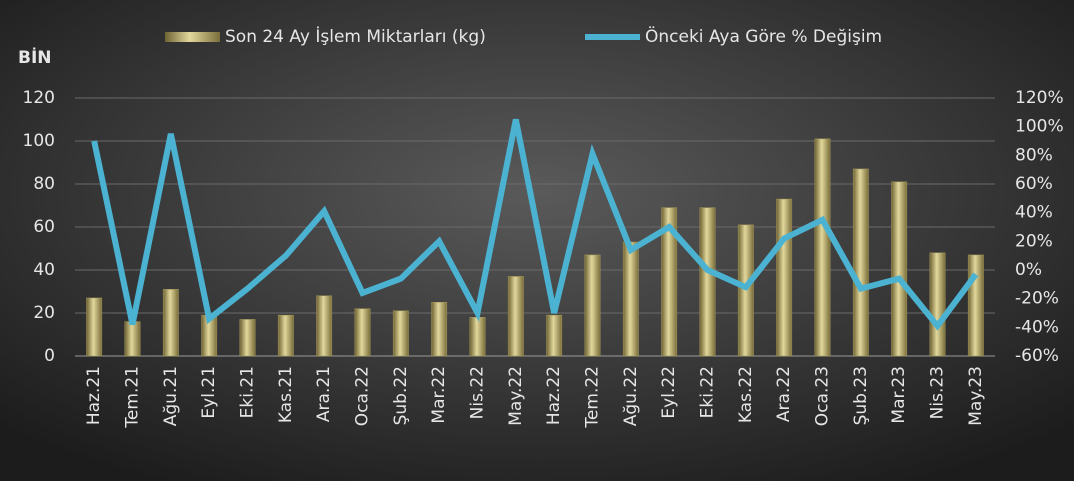  I want to click on x-tick-label: Oca.23, so click(823, 396).